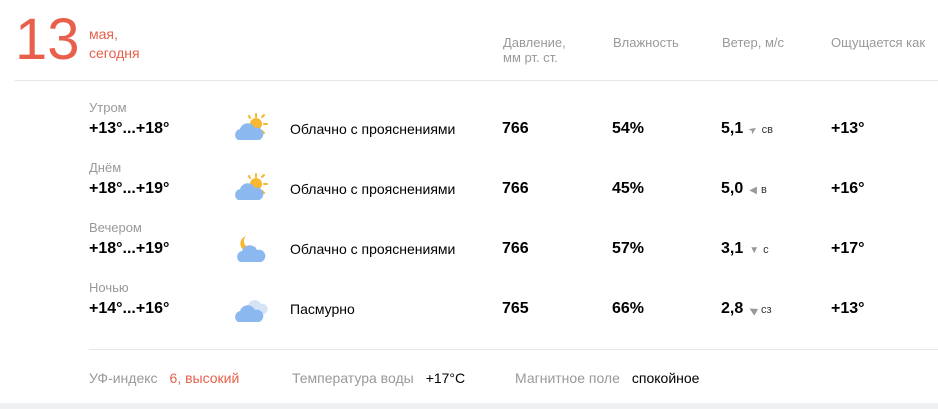 The image size is (938, 409). I want to click on header-humidity: Влажность, so click(646, 42).